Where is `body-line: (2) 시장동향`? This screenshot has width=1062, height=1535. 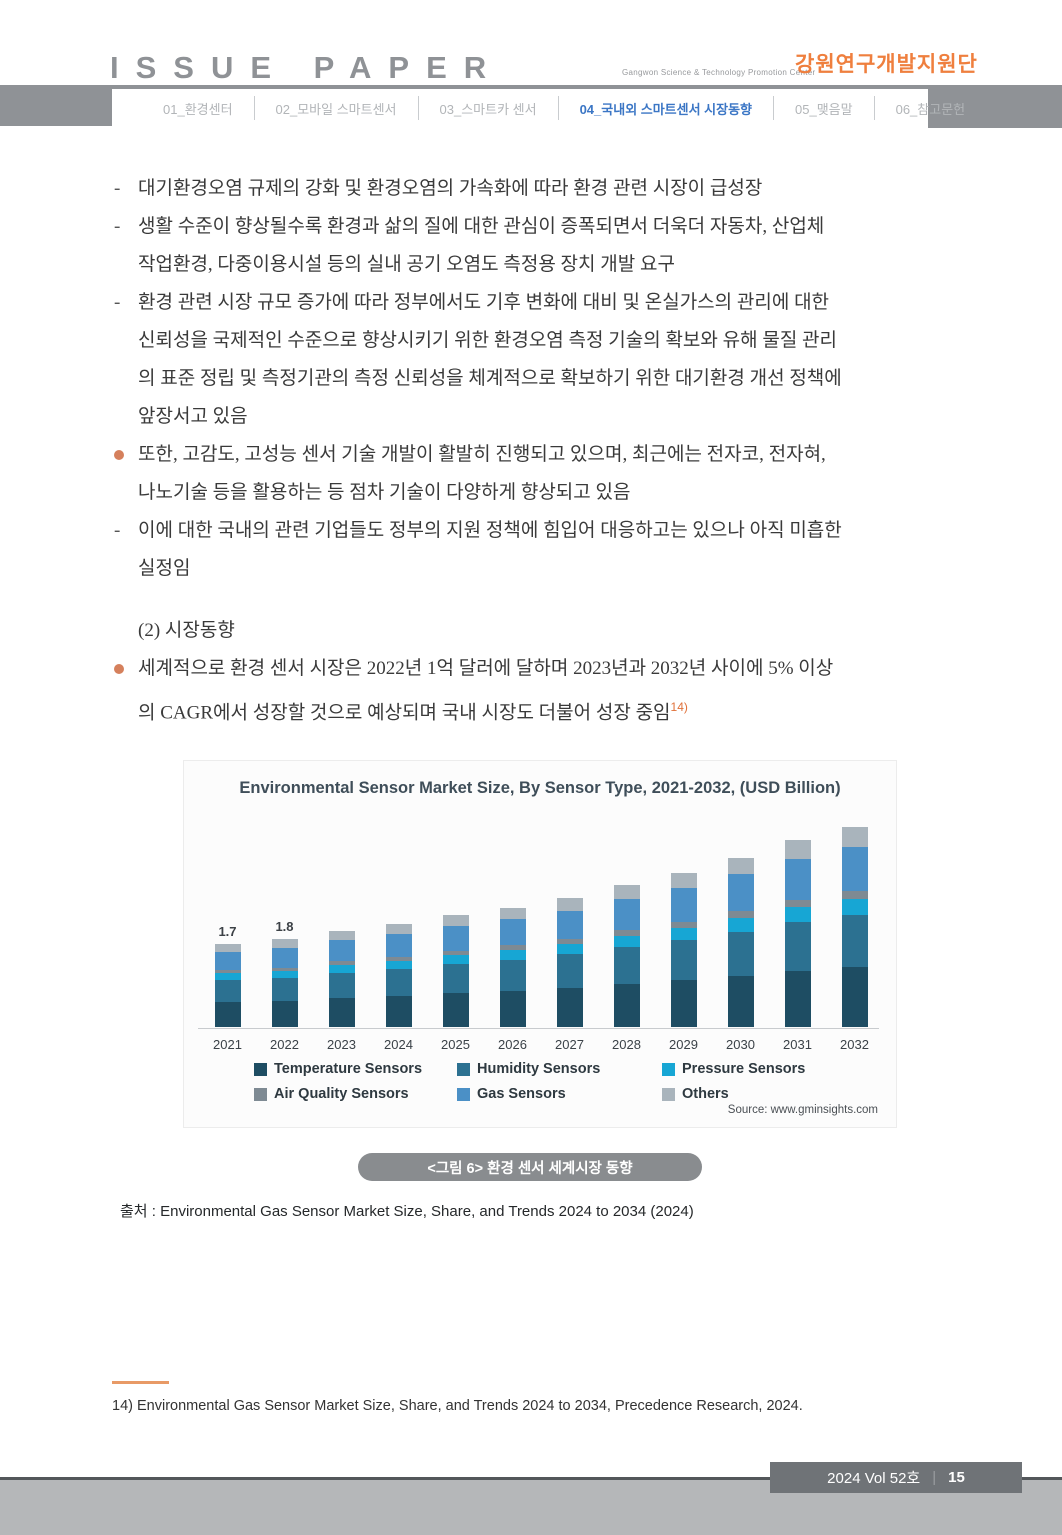
body-line: (2) 시장동향 is located at coordinates (531, 631).